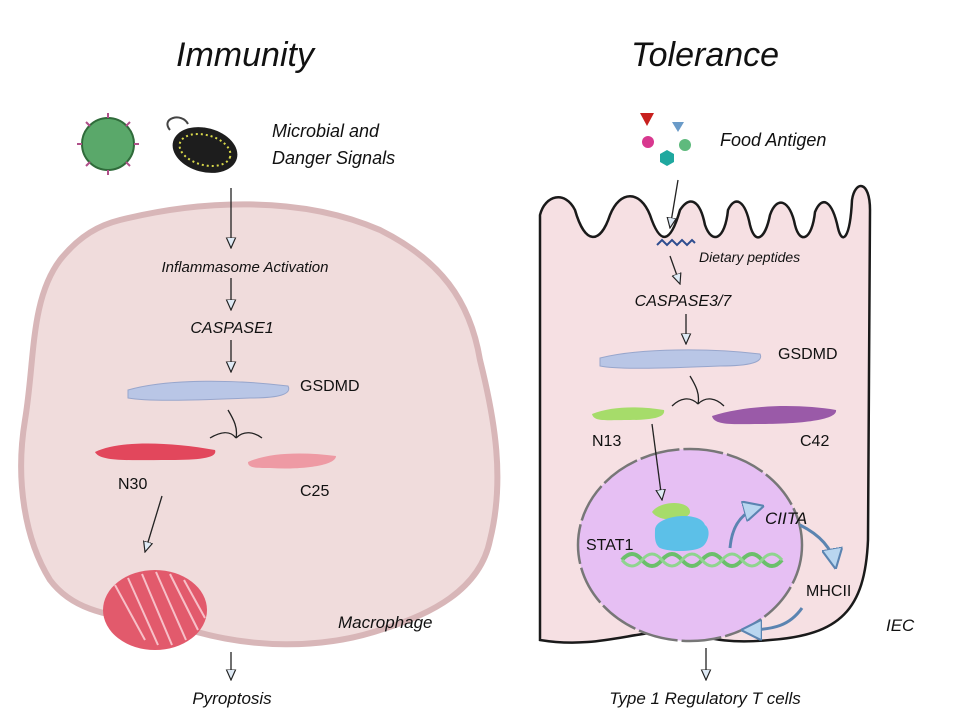 The height and width of the screenshot is (720, 961). Describe the element at coordinates (900, 625) in the screenshot. I see `iec-label: IEC` at that location.